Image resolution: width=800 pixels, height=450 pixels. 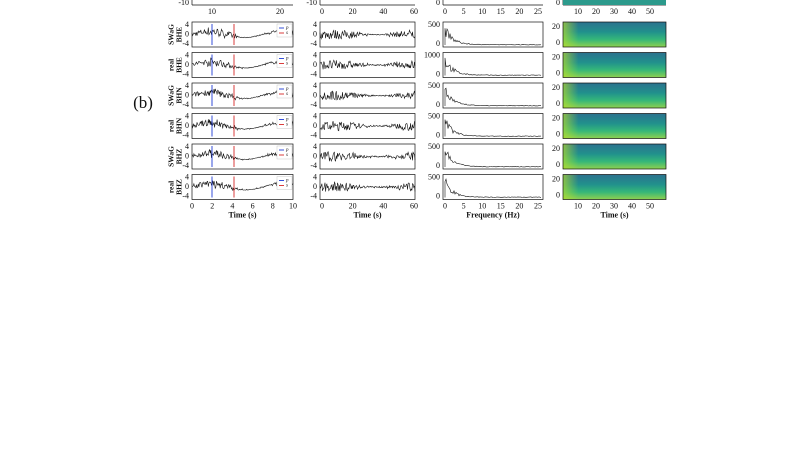 I want to click on x-tick-label: 25, so click(x=538, y=11).